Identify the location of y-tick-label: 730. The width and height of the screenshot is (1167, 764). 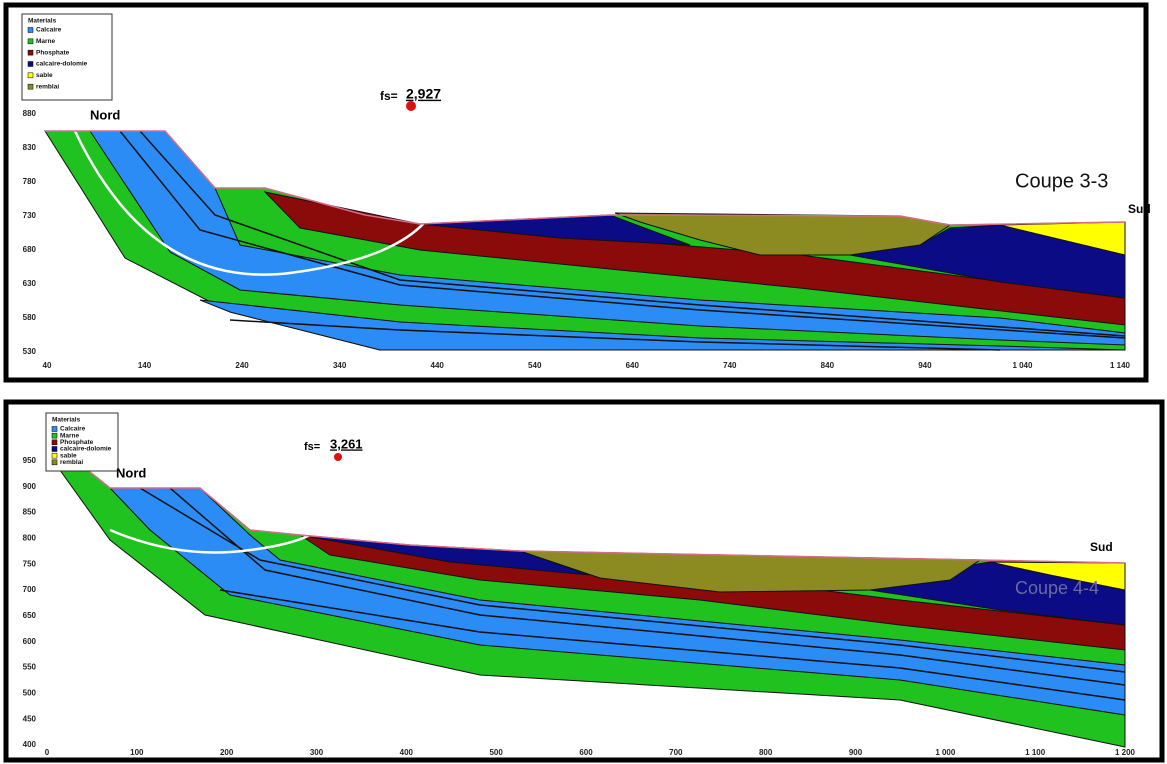
(30, 215).